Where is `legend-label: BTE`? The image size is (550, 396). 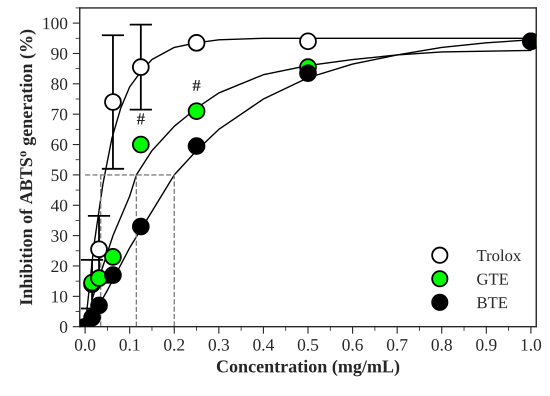
legend-label: BTE is located at coordinates (492, 302).